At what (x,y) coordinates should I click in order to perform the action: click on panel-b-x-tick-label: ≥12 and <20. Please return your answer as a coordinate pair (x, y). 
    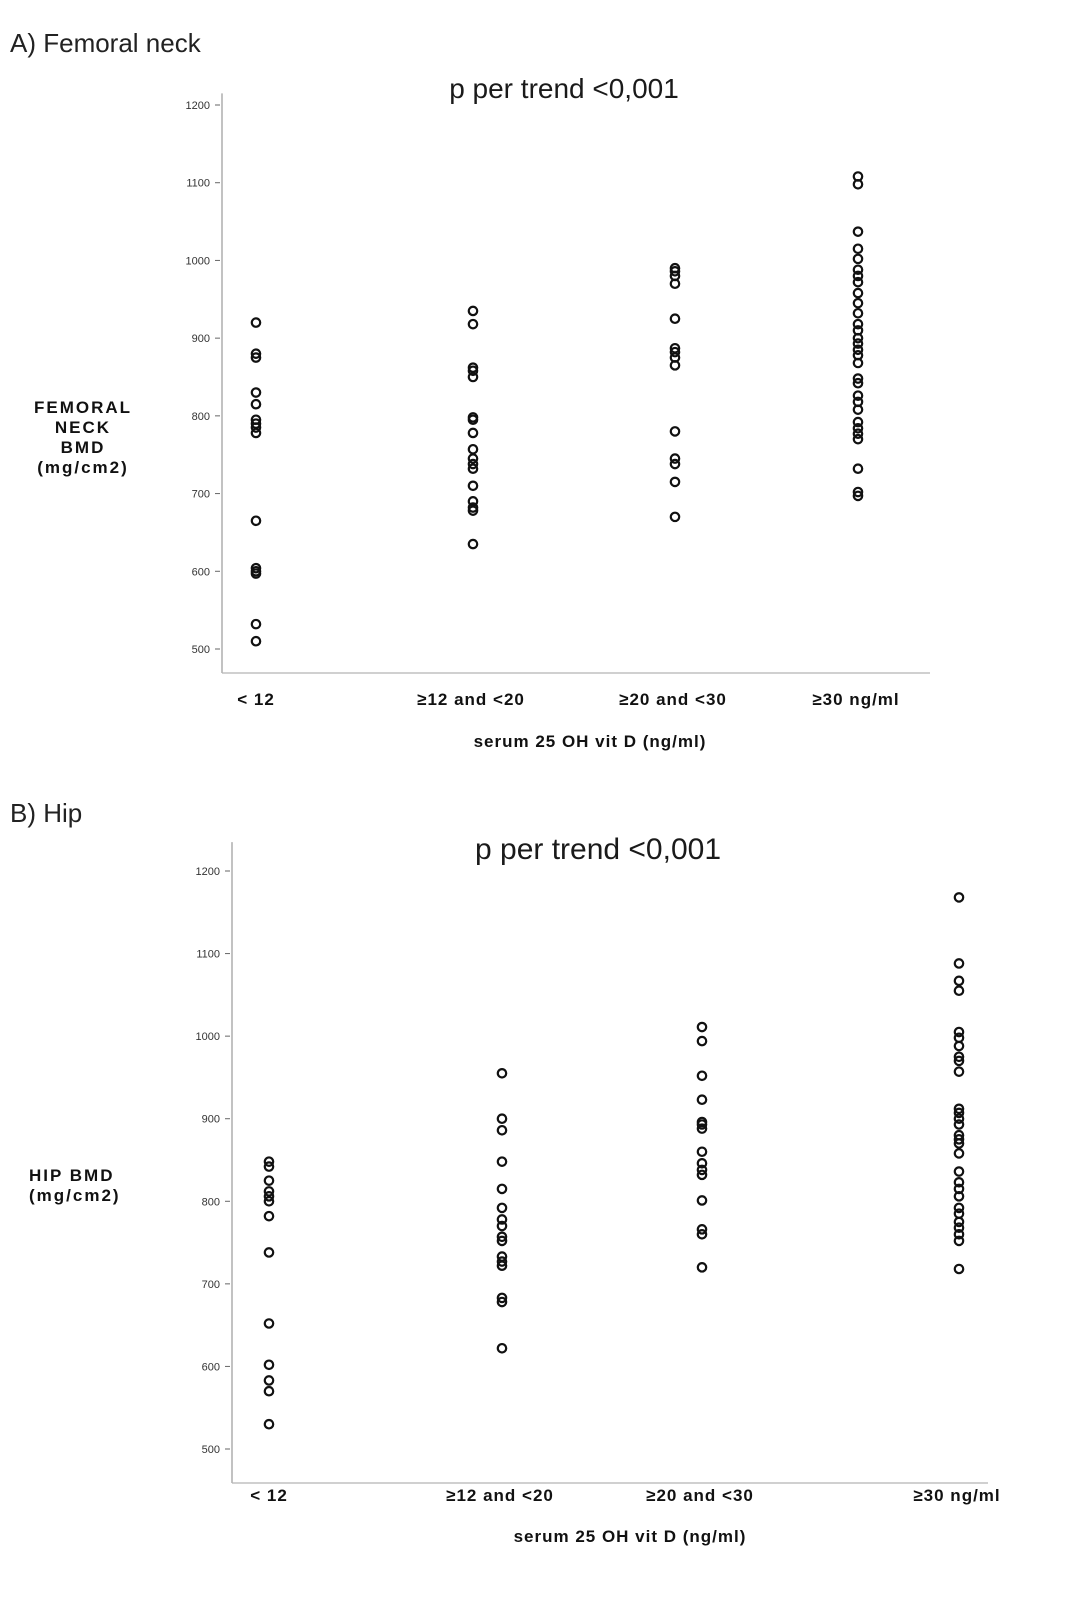
    Looking at the image, I should click on (500, 1495).